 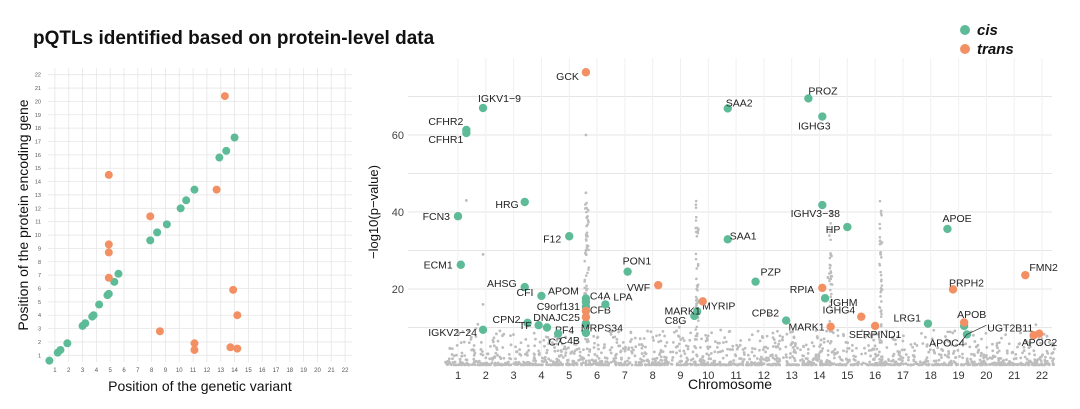 I want to click on x-tick-label: 15, so click(x=847, y=376).